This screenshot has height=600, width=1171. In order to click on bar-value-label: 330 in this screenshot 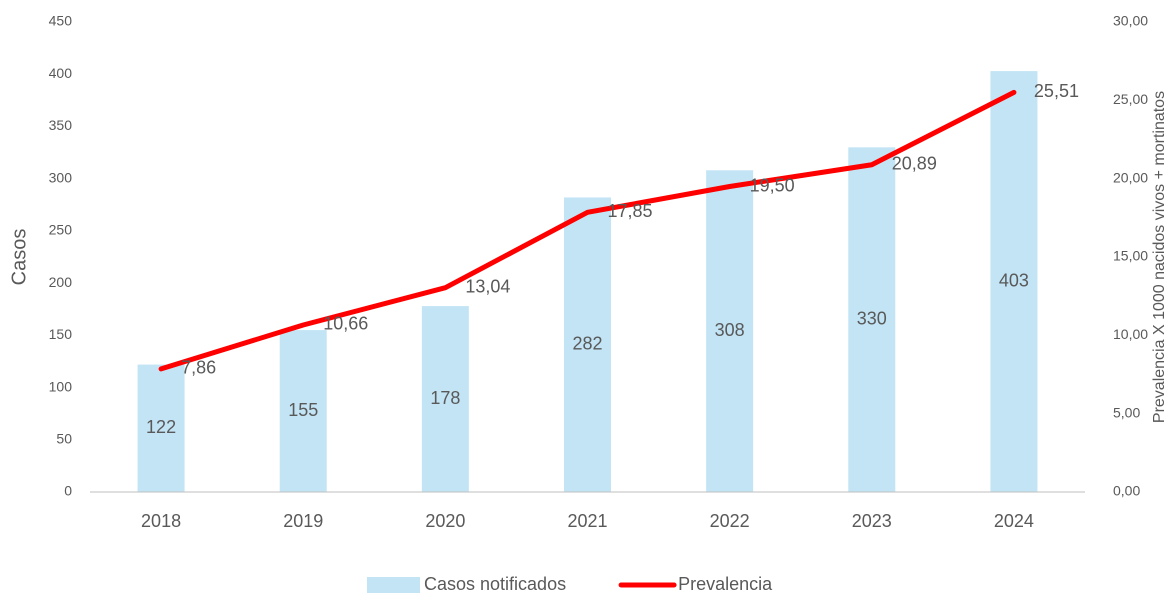, I will do `click(872, 318)`.